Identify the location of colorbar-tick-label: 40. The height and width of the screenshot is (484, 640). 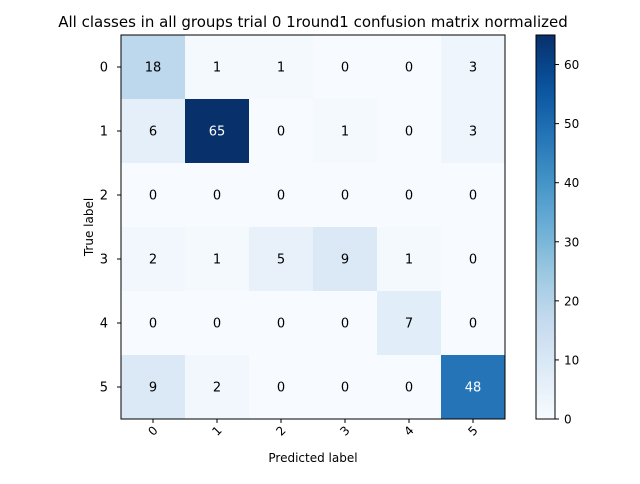
(571, 183).